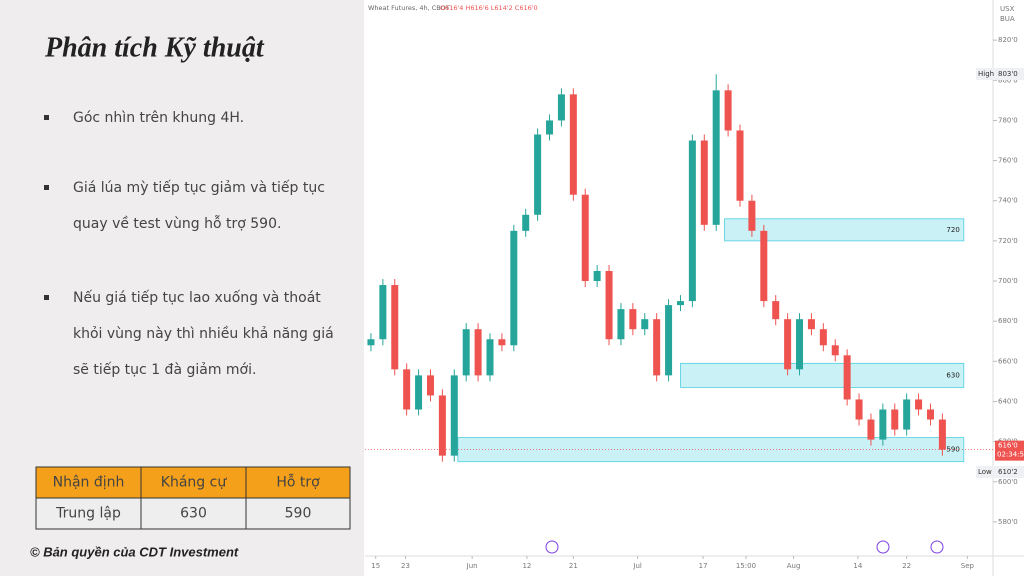  Describe the element at coordinates (375, 566) in the screenshot. I see `x-tick-label: 15` at that location.